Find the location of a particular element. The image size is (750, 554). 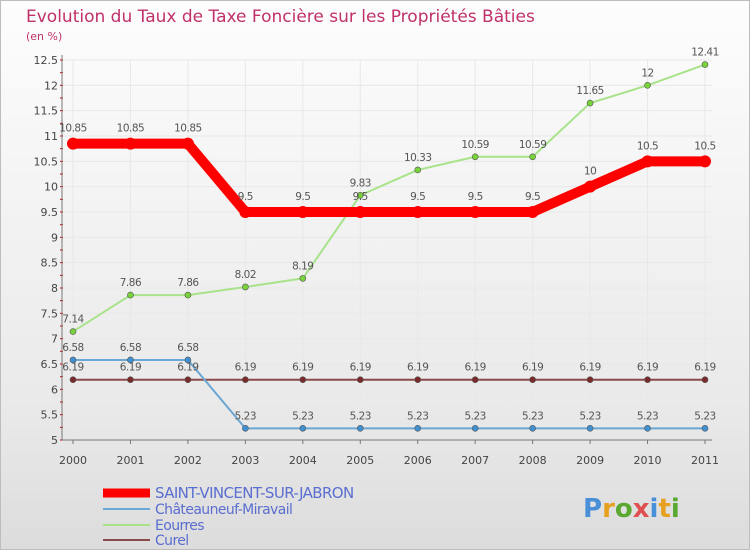

proxiti-logo: Proxiti is located at coordinates (631, 509).